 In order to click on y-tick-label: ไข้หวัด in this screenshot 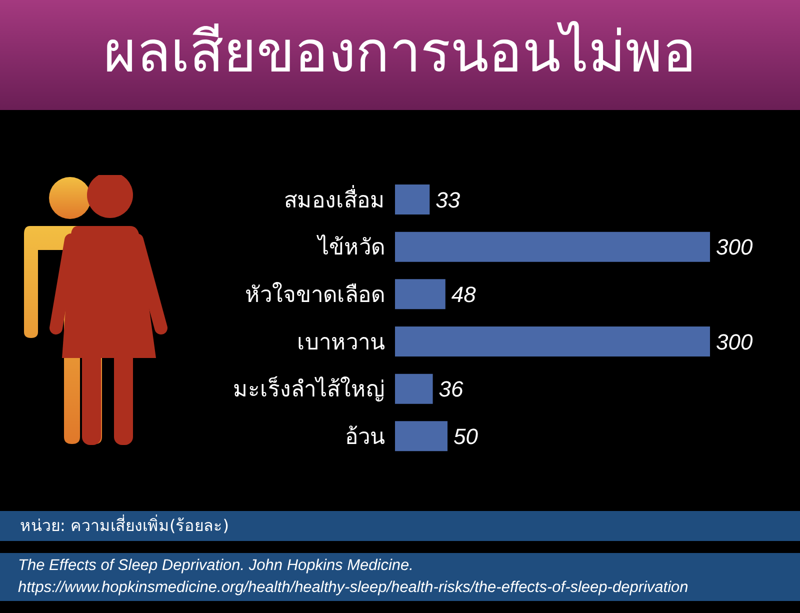, I will do `click(350, 247)`.